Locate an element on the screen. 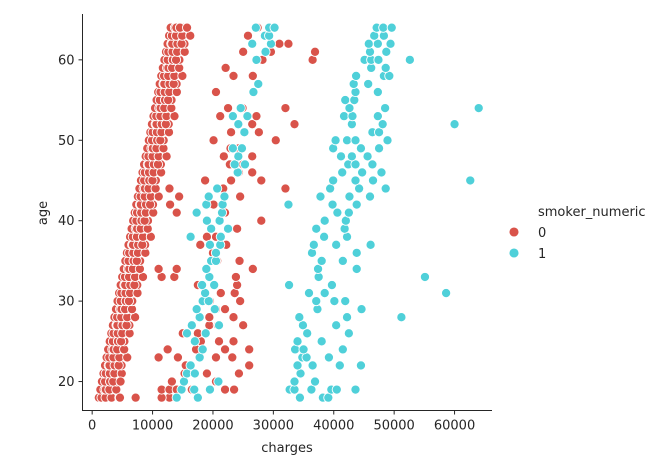 This screenshot has height=466, width=665. y-tick-label: 30 is located at coordinates (66, 302).